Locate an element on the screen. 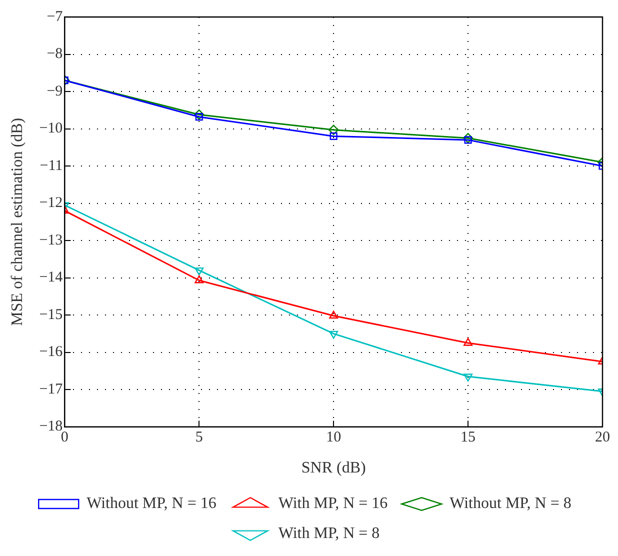 This screenshot has width=618, height=556. y-tick-label: −10 is located at coordinates (51, 128).